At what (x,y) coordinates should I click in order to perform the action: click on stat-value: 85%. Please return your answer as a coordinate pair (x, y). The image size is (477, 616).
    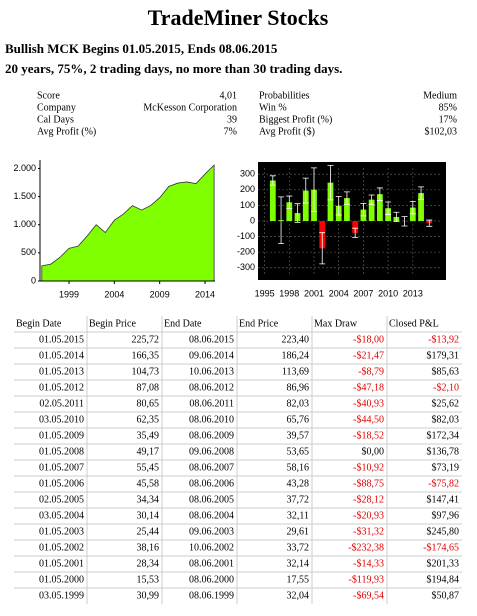
    Looking at the image, I should click on (448, 107).